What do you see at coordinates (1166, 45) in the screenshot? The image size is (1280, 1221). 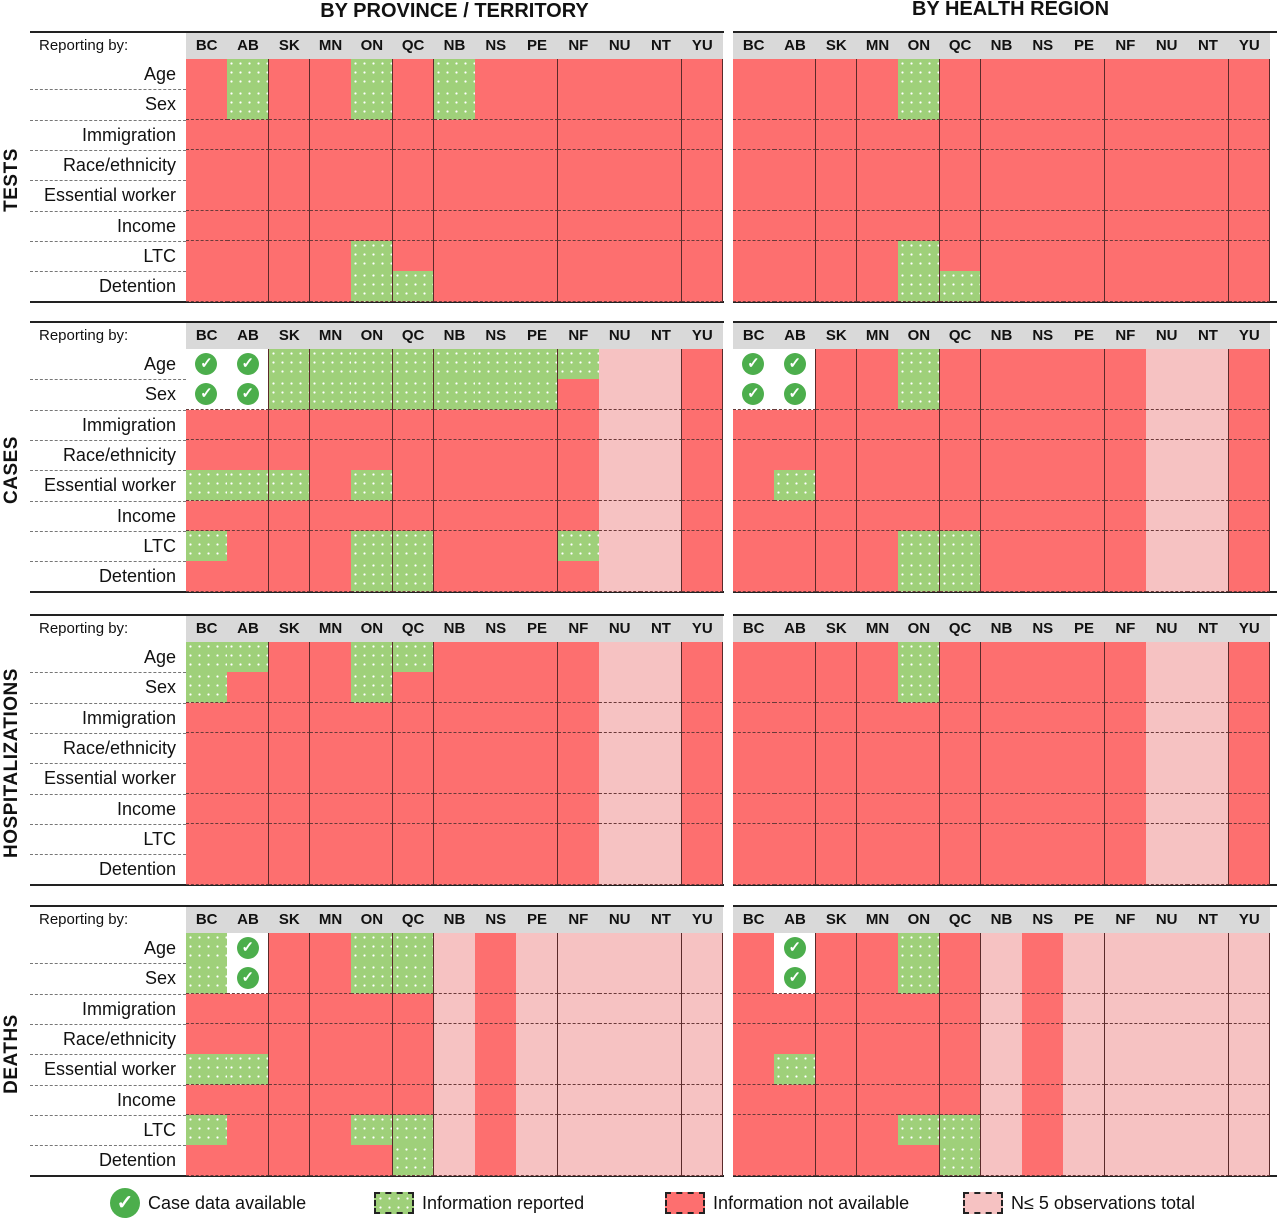 I see `column-label: NU` at bounding box center [1166, 45].